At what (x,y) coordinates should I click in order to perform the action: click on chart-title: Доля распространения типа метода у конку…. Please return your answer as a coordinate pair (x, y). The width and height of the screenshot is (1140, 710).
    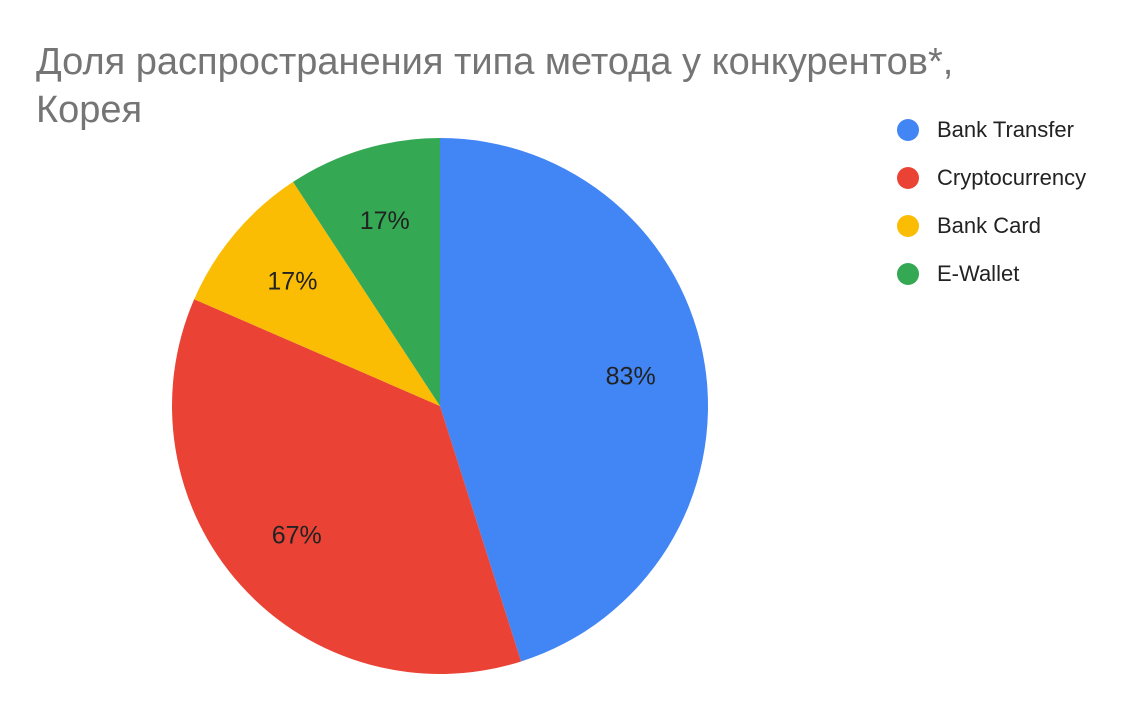
    Looking at the image, I should click on (495, 86).